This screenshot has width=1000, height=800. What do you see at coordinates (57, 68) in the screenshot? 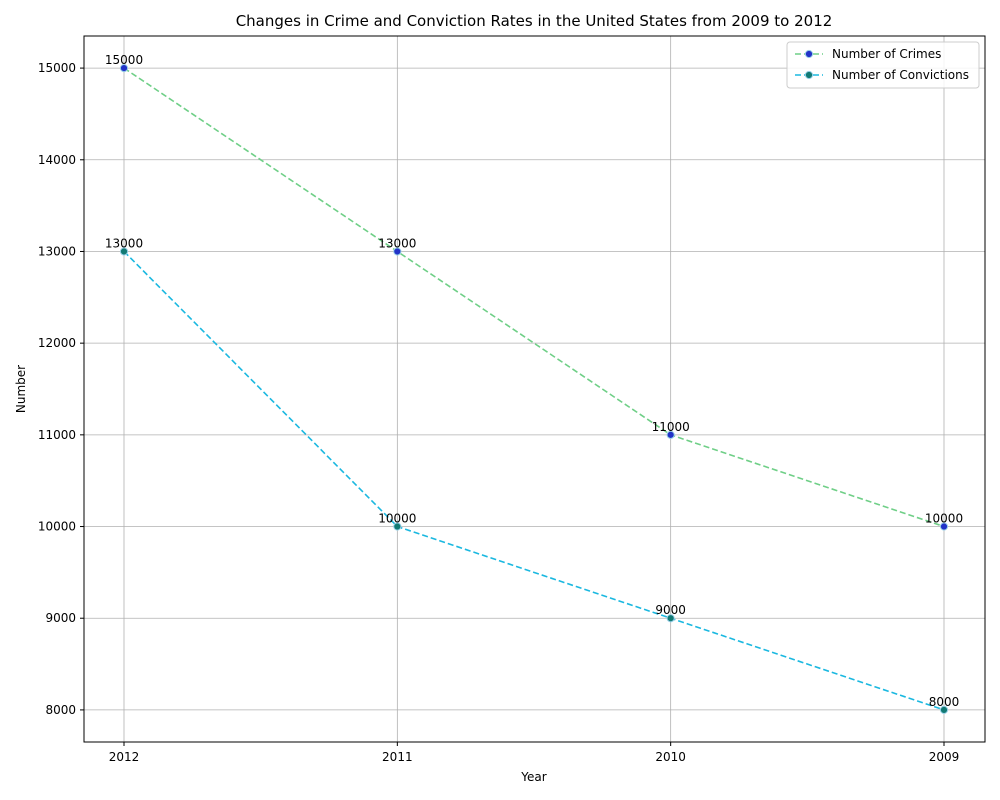
I see `y-tick-label: 15000` at bounding box center [57, 68].